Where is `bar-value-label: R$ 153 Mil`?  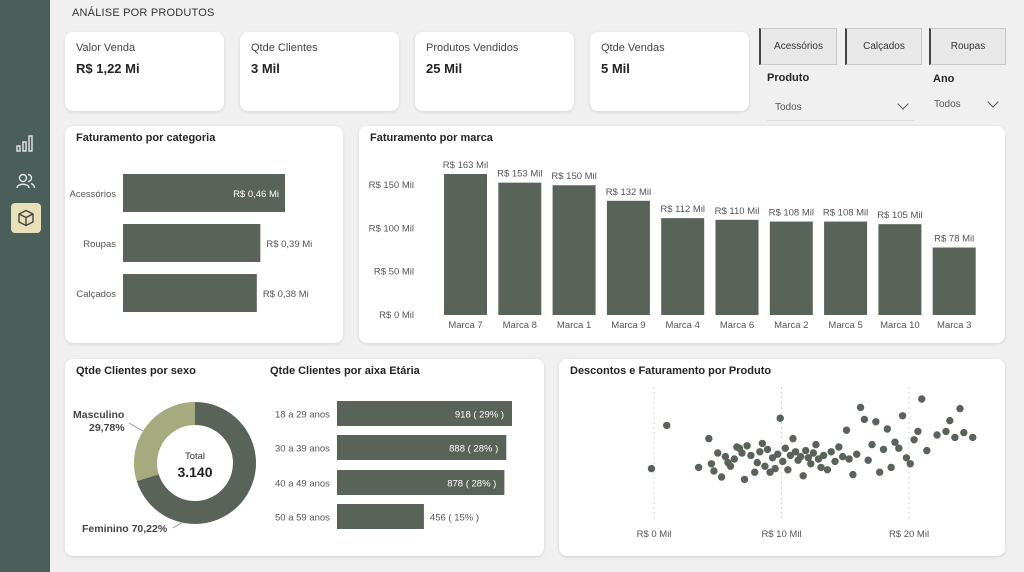
bar-value-label: R$ 153 Mil is located at coordinates (519, 174).